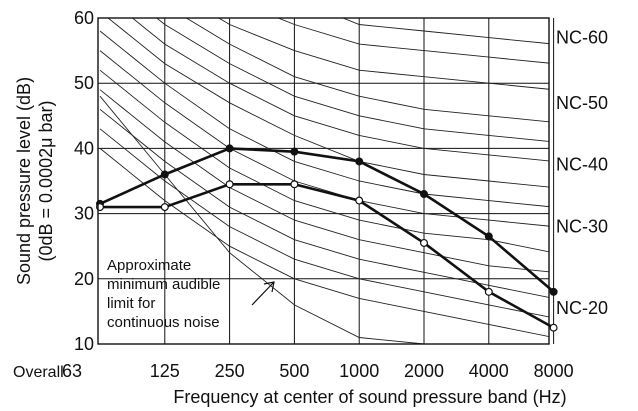 Image resolution: width=638 pixels, height=411 pixels. What do you see at coordinates (163, 322) in the screenshot?
I see `annotation-line: continuous noise` at bounding box center [163, 322].